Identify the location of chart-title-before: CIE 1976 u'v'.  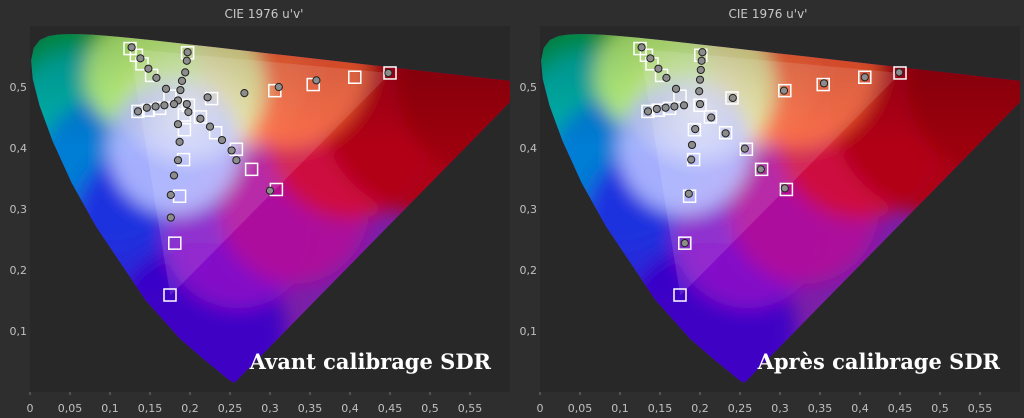
(264, 14).